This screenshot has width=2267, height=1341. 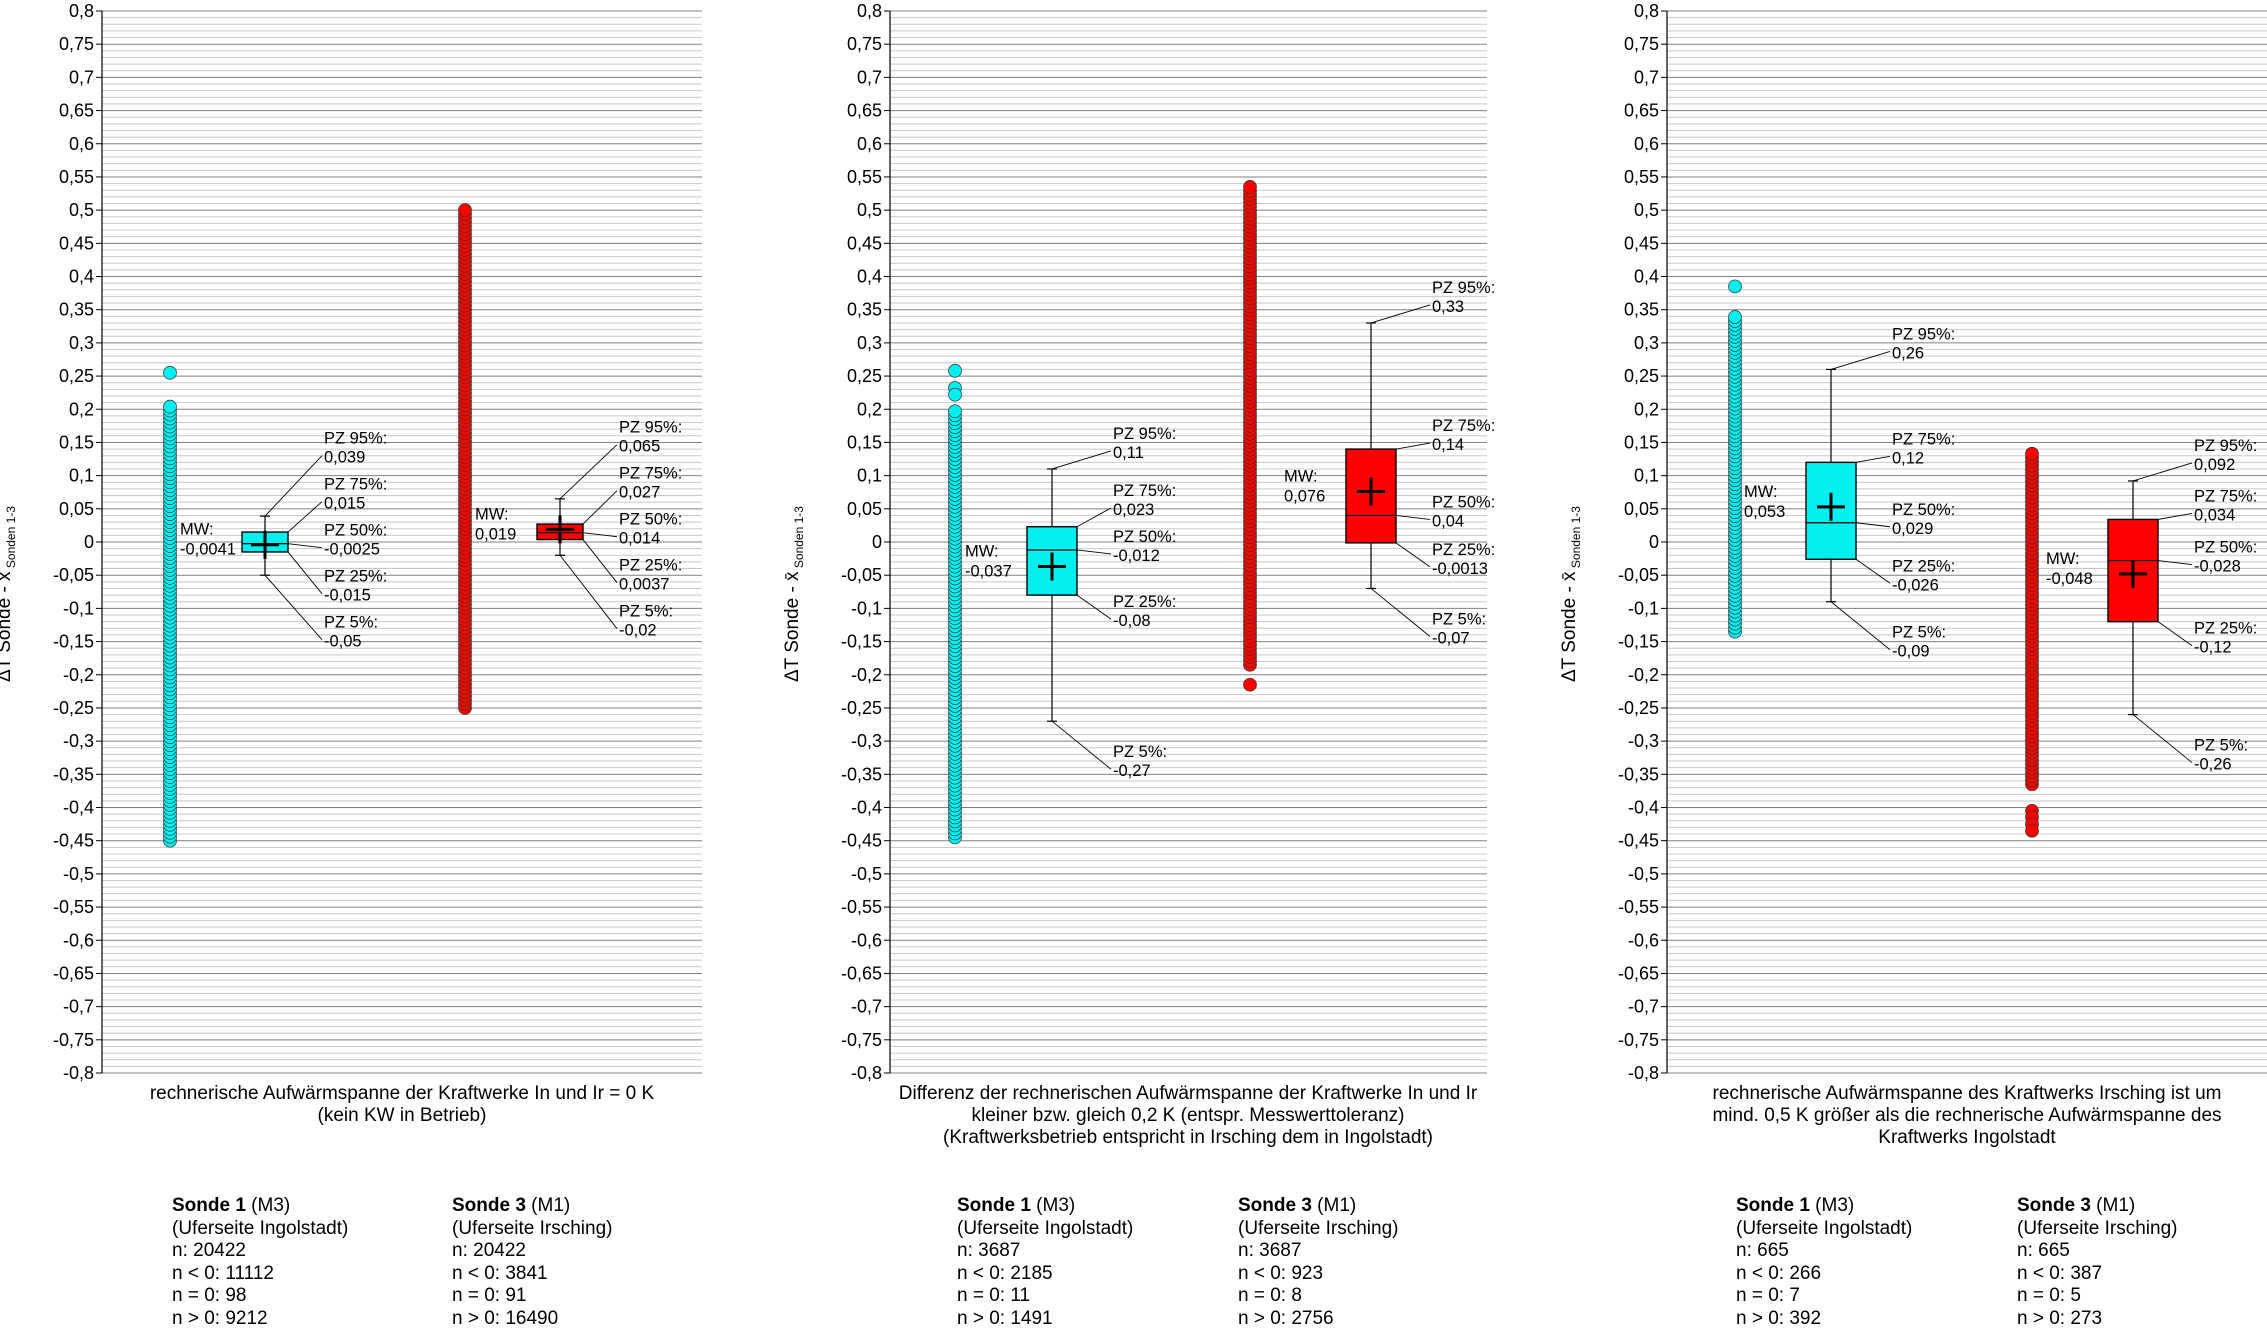 I want to click on stats-line: n < 0: 3841, so click(x=500, y=1273).